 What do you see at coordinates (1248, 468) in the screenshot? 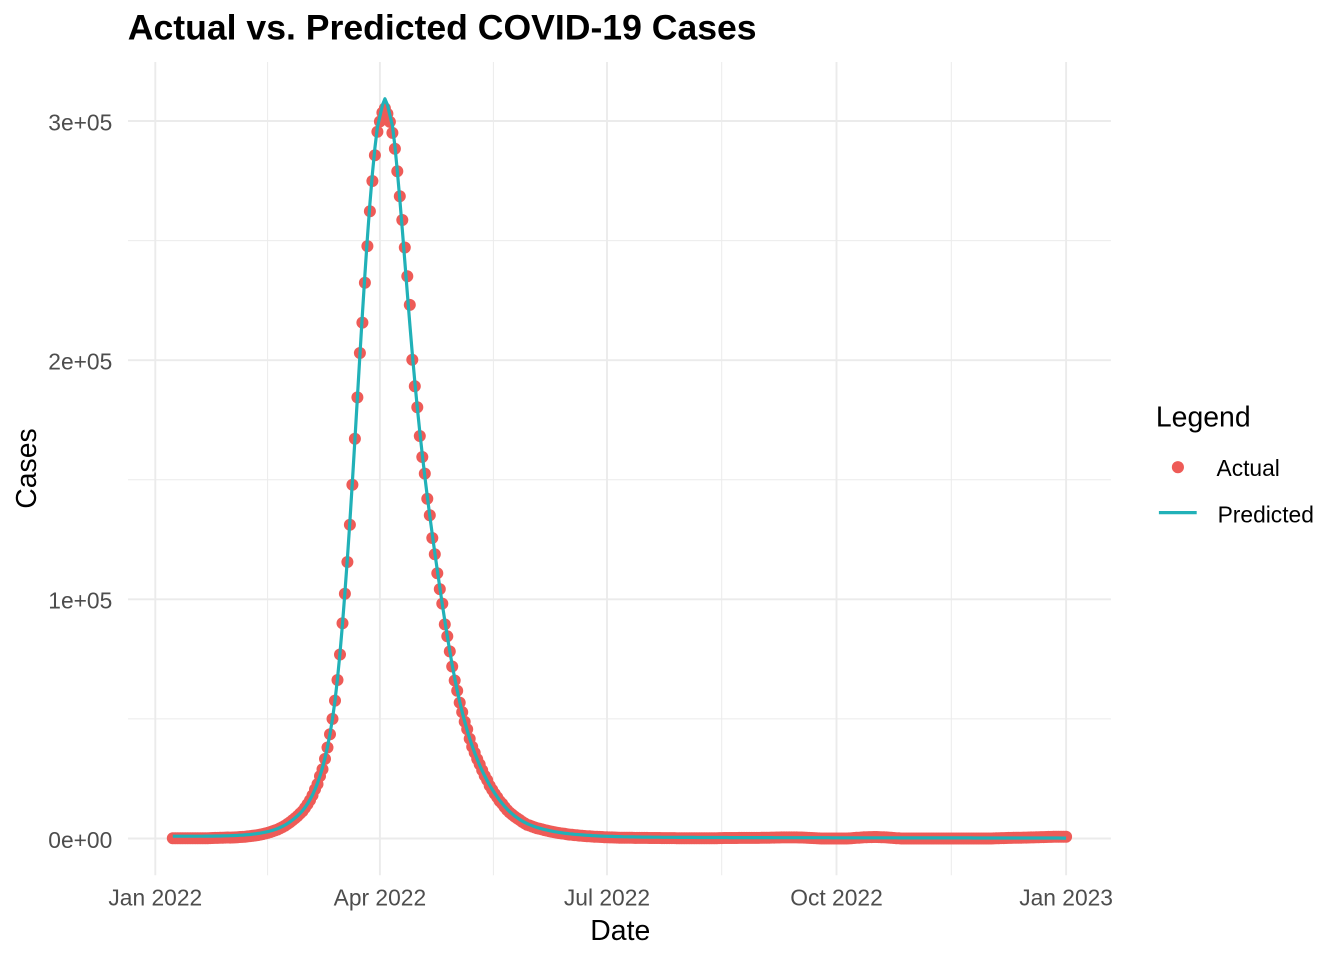
I see `svg-text: Actual` at bounding box center [1248, 468].